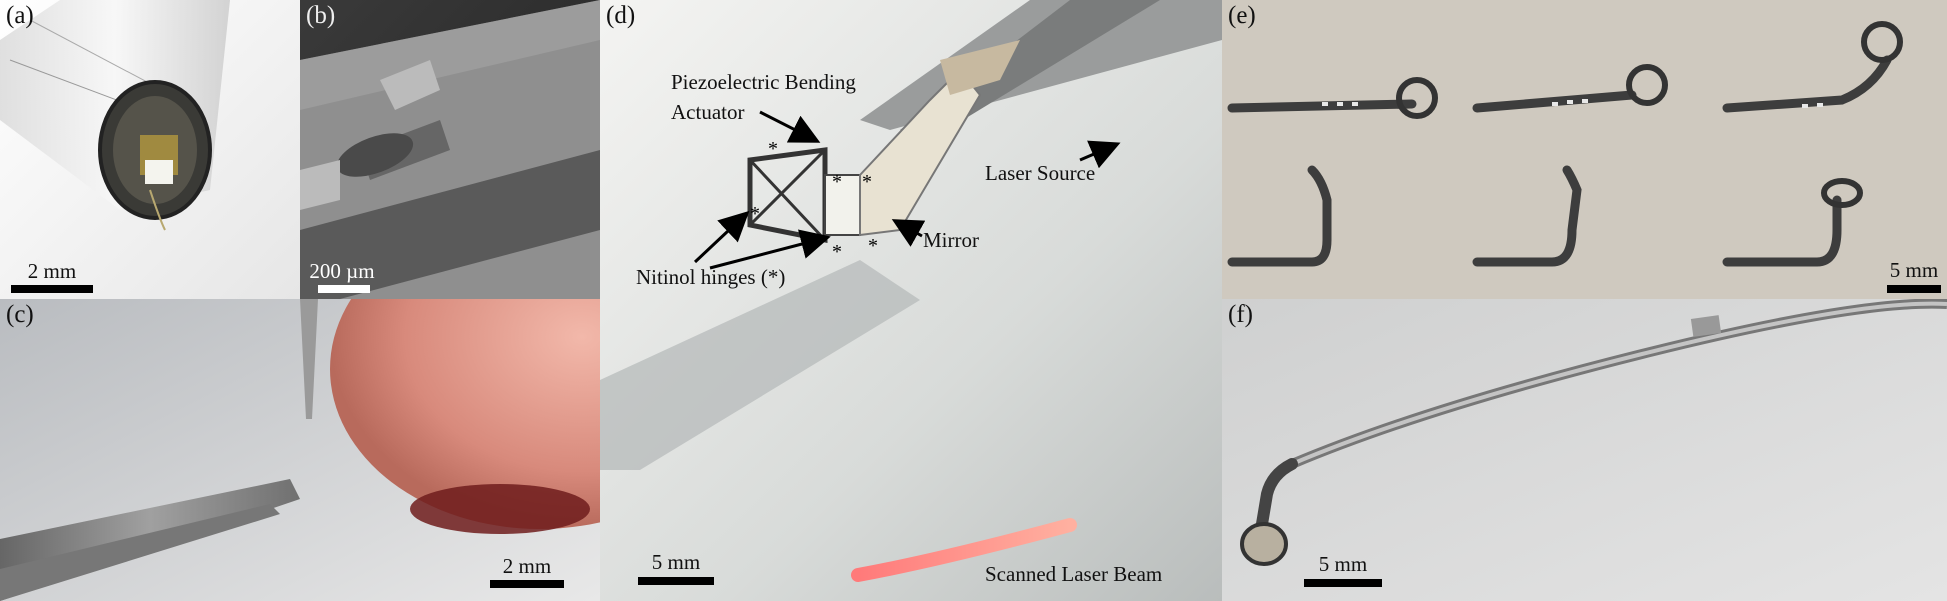 The width and height of the screenshot is (1947, 601). Describe the element at coordinates (621, 15) in the screenshot. I see `panel-d-label: (d)` at that location.